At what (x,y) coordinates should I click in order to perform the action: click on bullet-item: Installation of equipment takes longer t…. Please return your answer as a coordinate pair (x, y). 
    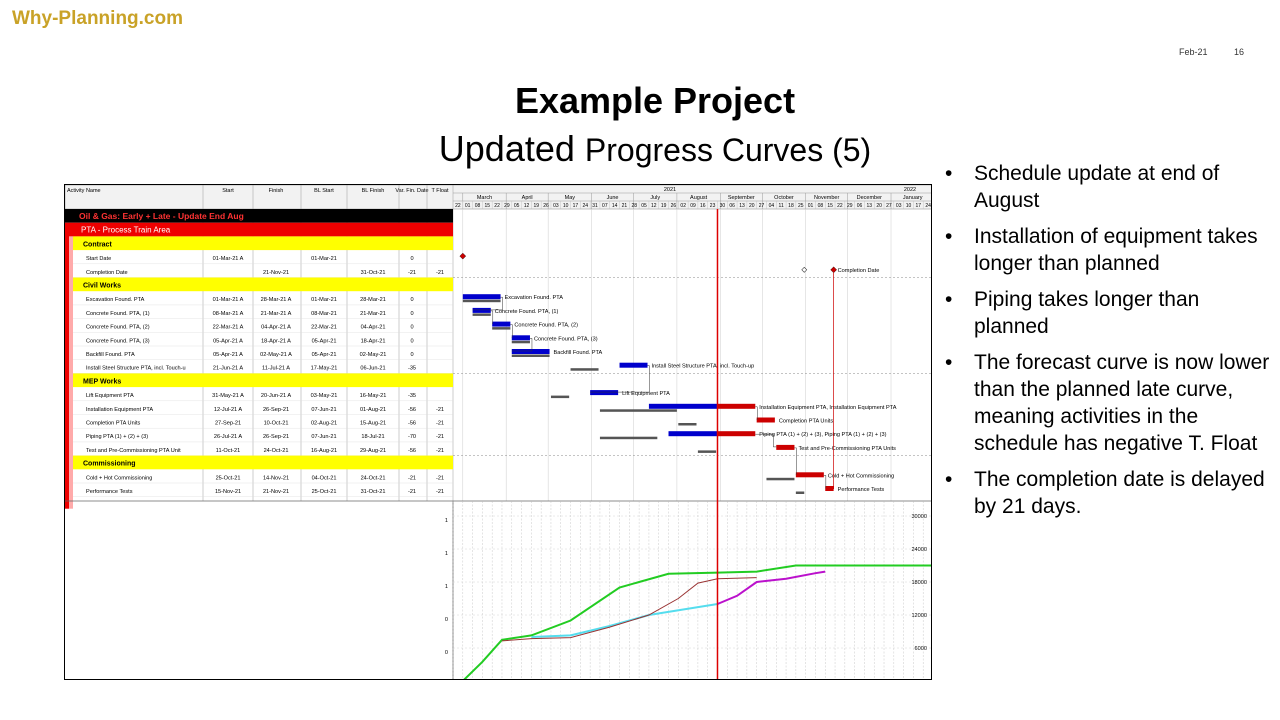
    Looking at the image, I should click on (1107, 250).